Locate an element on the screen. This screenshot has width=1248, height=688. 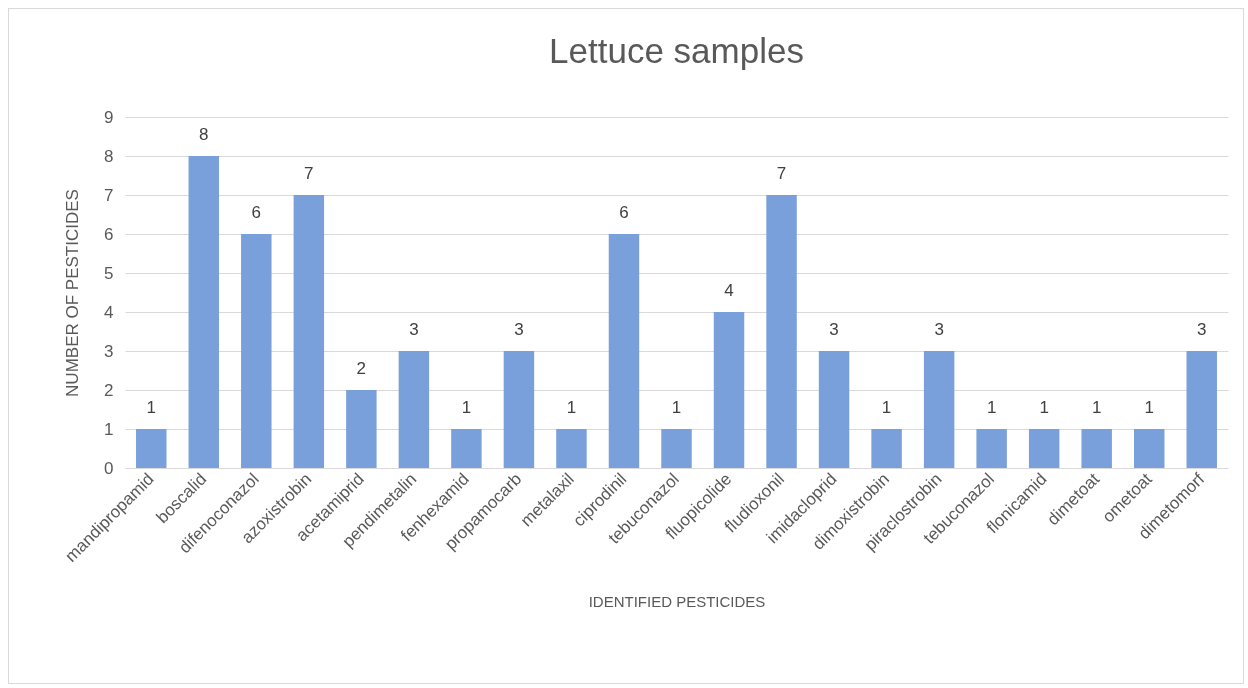
chart-title: Lettuce samples is located at coordinates (676, 50).